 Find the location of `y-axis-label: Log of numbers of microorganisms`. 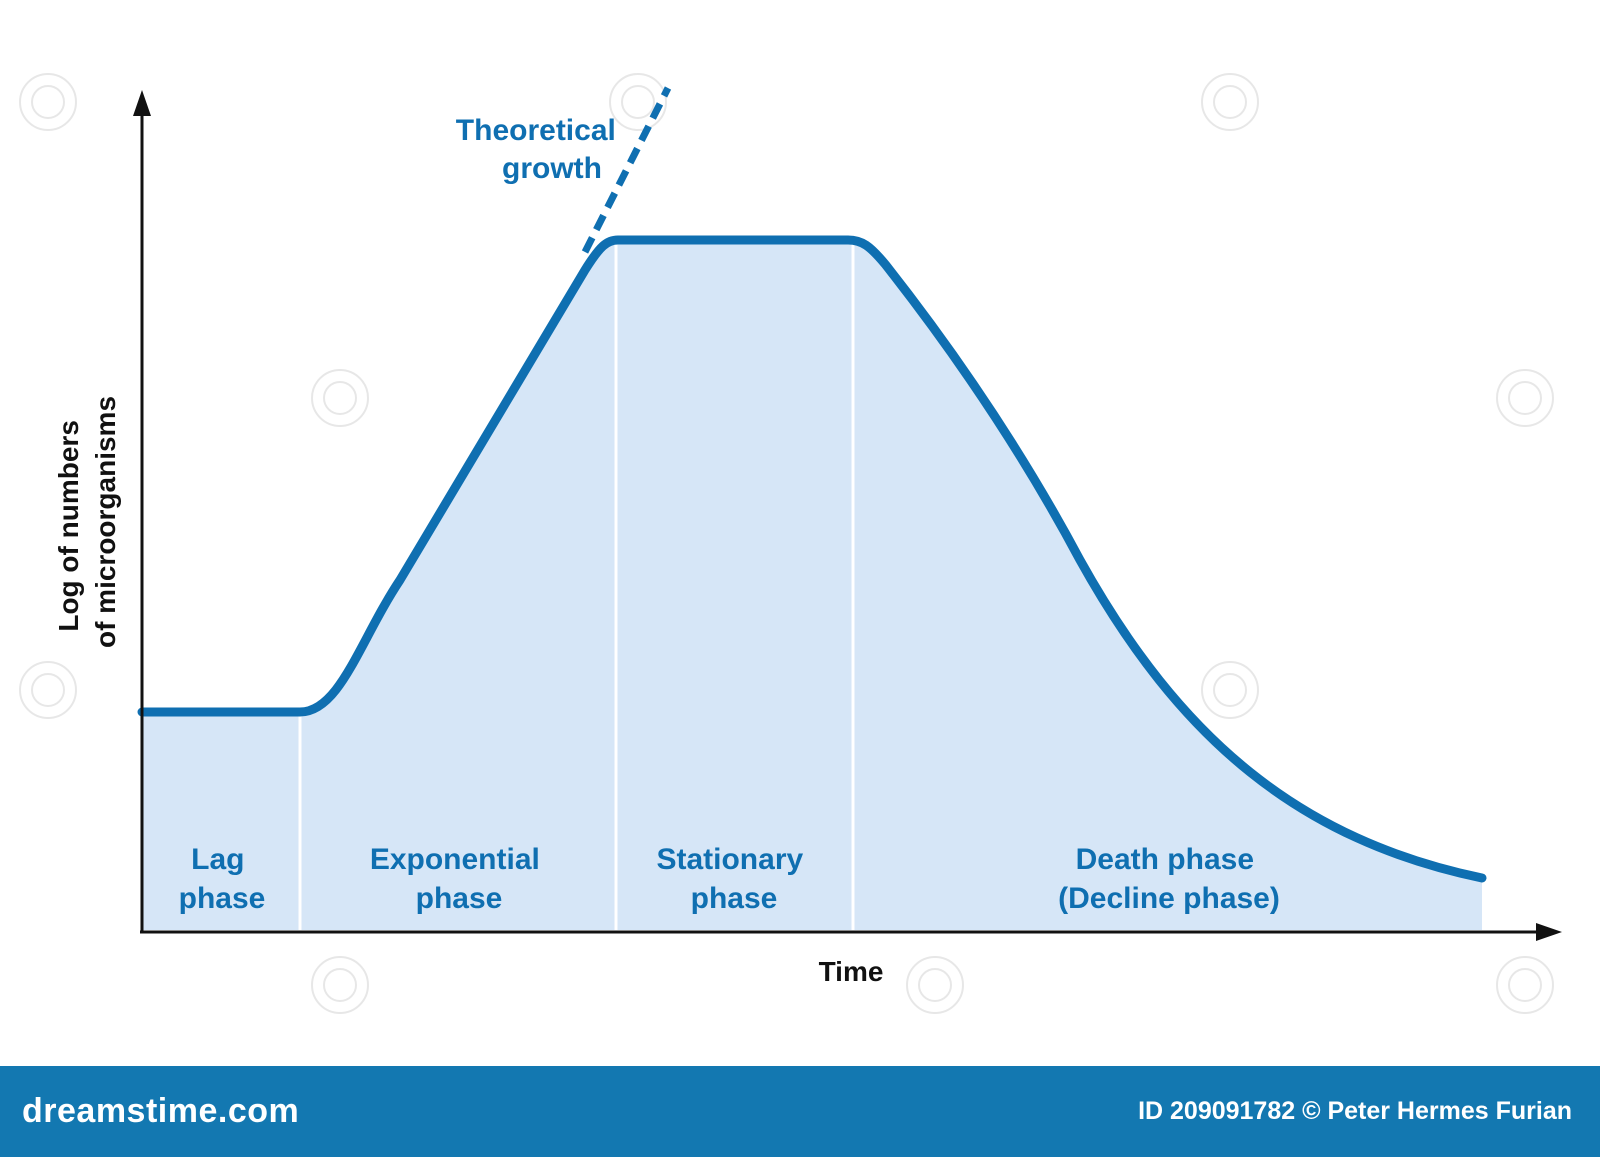

y-axis-label: Log of numbers of microorganisms is located at coordinates (87, 522).